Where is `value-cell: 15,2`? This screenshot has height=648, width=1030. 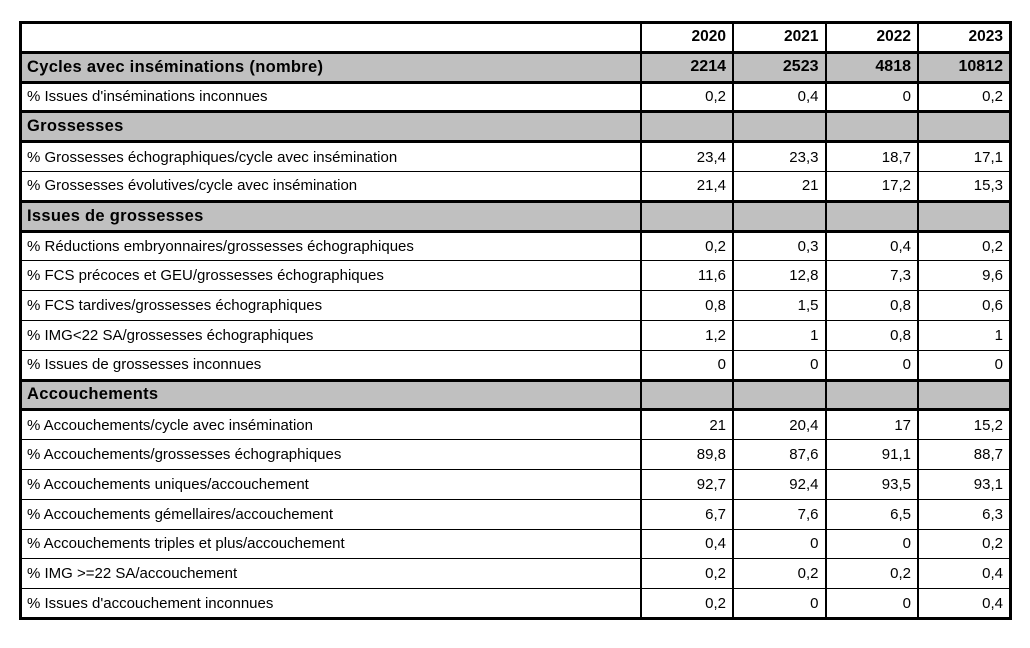
value-cell: 15,2 is located at coordinates (964, 425).